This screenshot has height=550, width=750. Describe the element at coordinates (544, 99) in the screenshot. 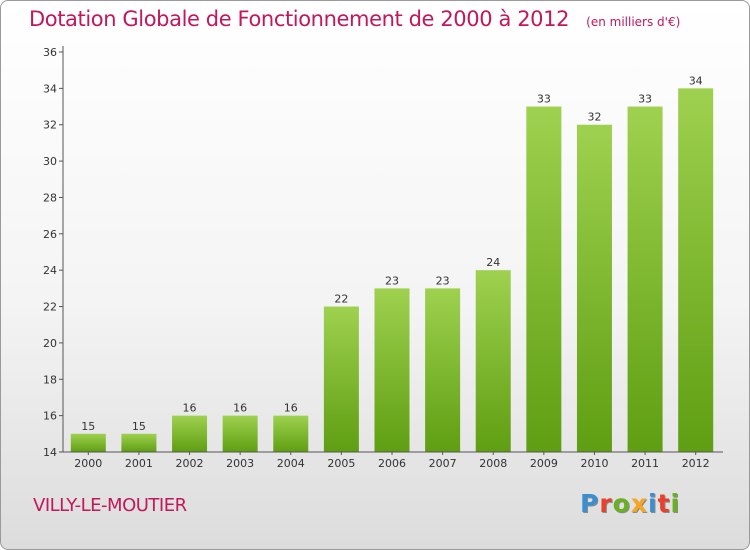

I see `data-label-2009: 33` at that location.